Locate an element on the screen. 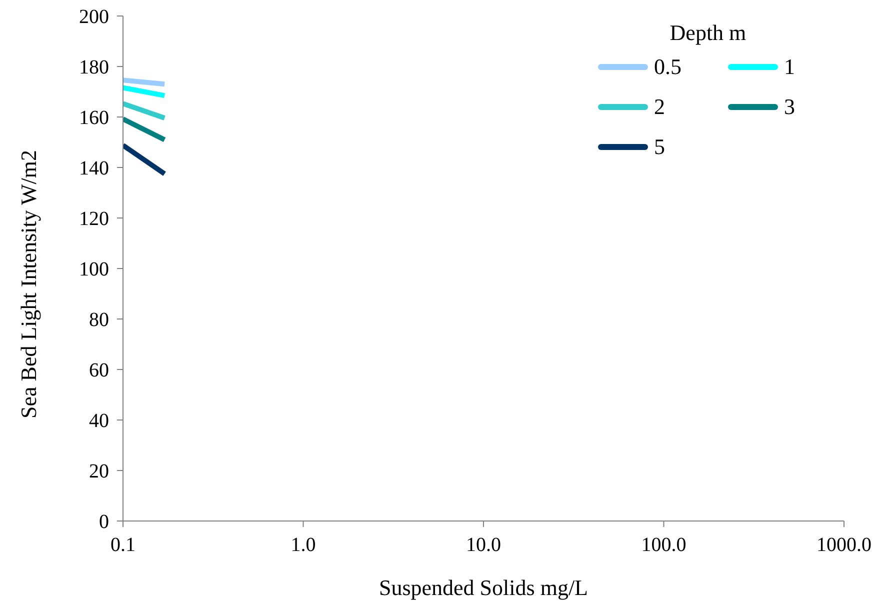 The height and width of the screenshot is (607, 879). y-tick-label: 160 is located at coordinates (94, 118).